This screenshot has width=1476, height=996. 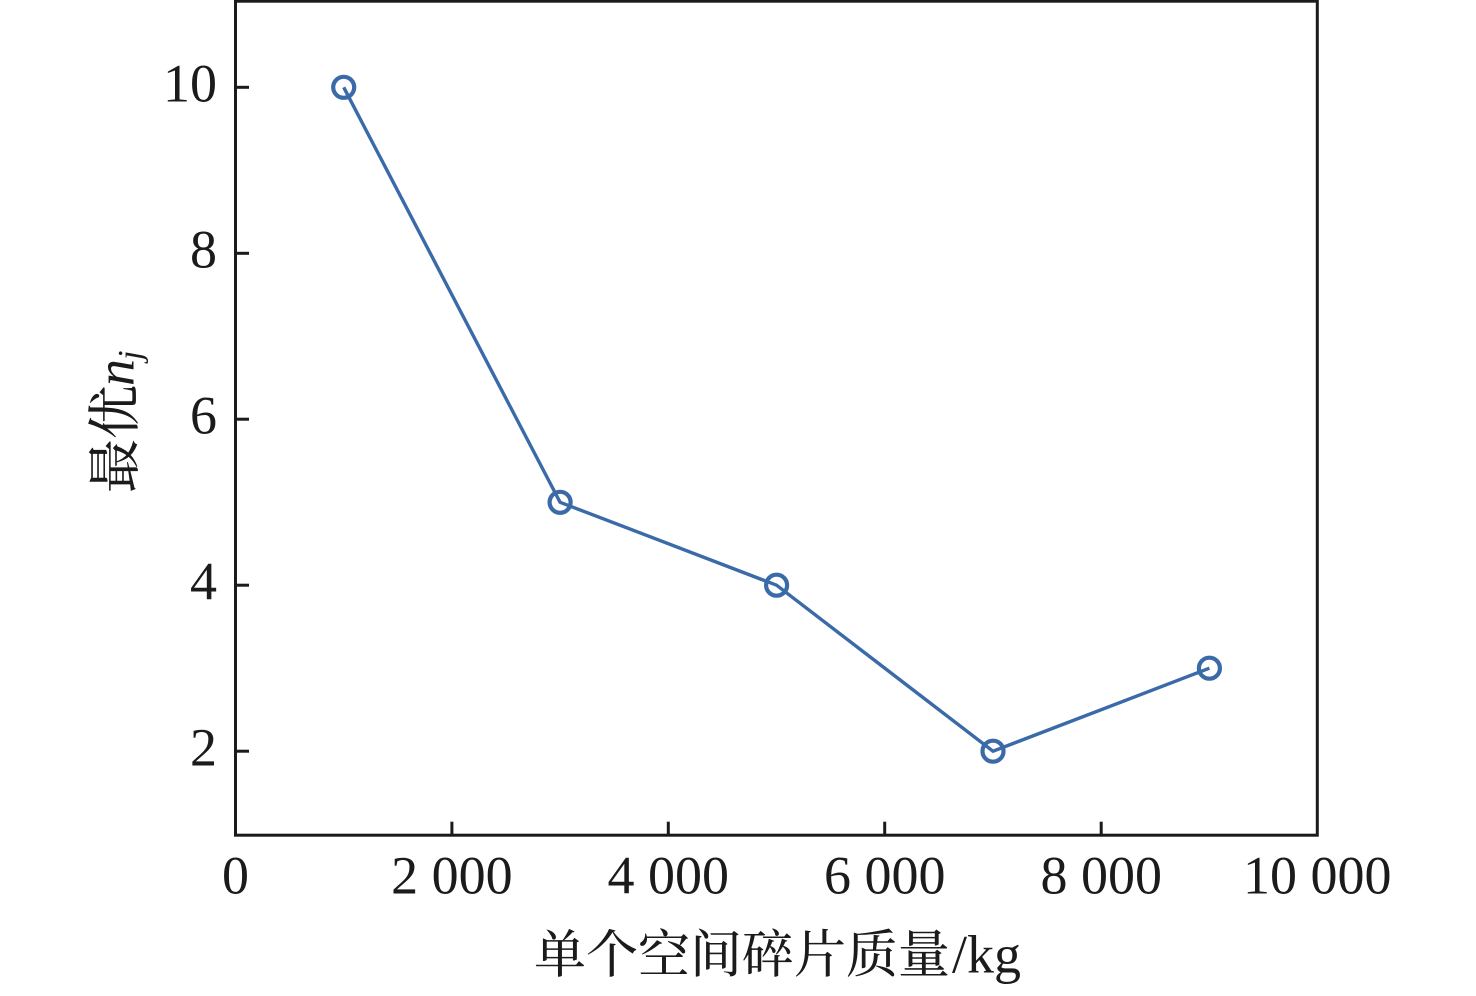 I want to click on svg-text: j, so click(x=130, y=357).